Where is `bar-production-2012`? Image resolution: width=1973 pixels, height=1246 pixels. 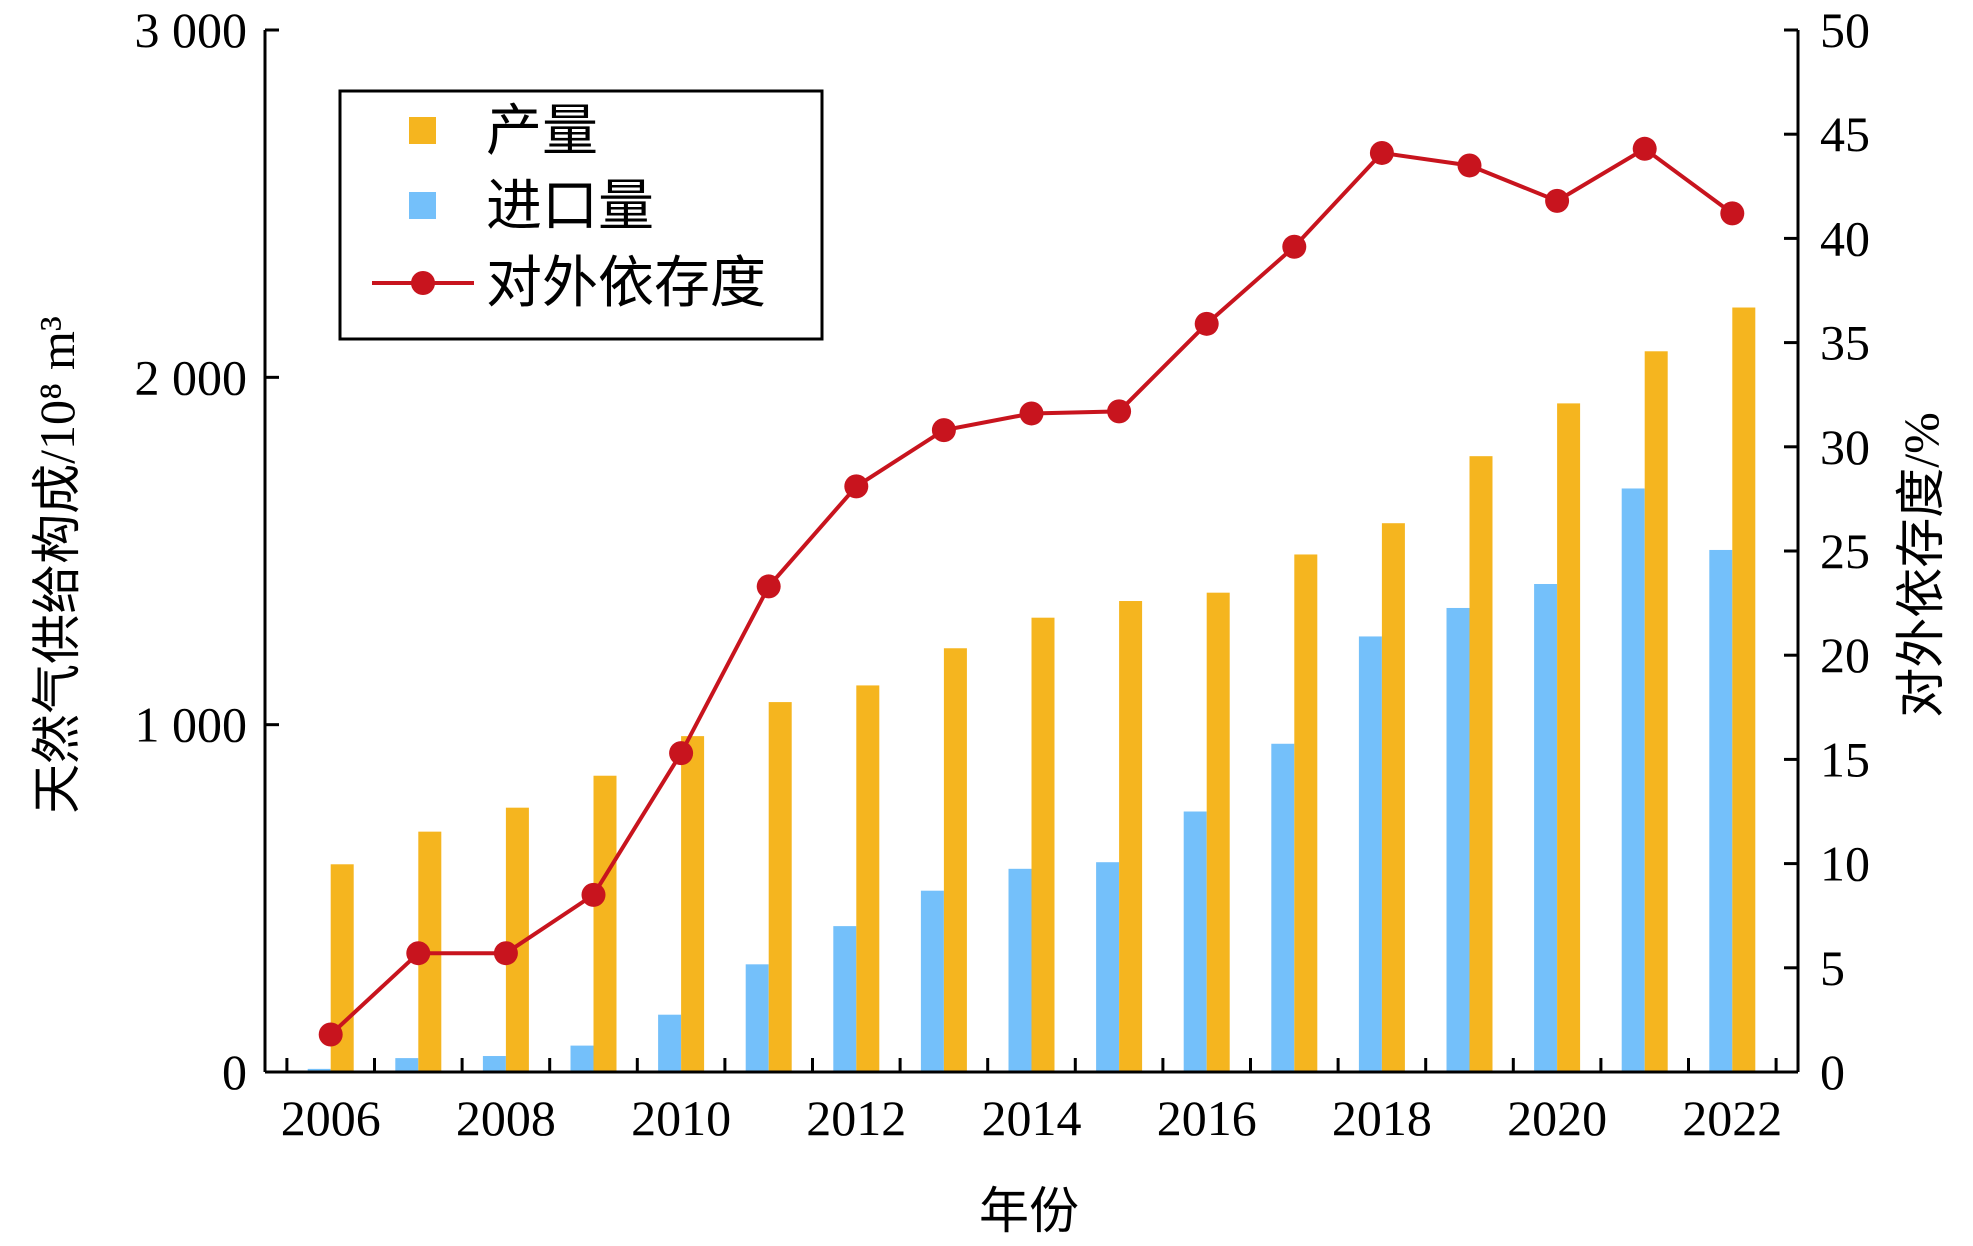 bar-production-2012 is located at coordinates (868, 878).